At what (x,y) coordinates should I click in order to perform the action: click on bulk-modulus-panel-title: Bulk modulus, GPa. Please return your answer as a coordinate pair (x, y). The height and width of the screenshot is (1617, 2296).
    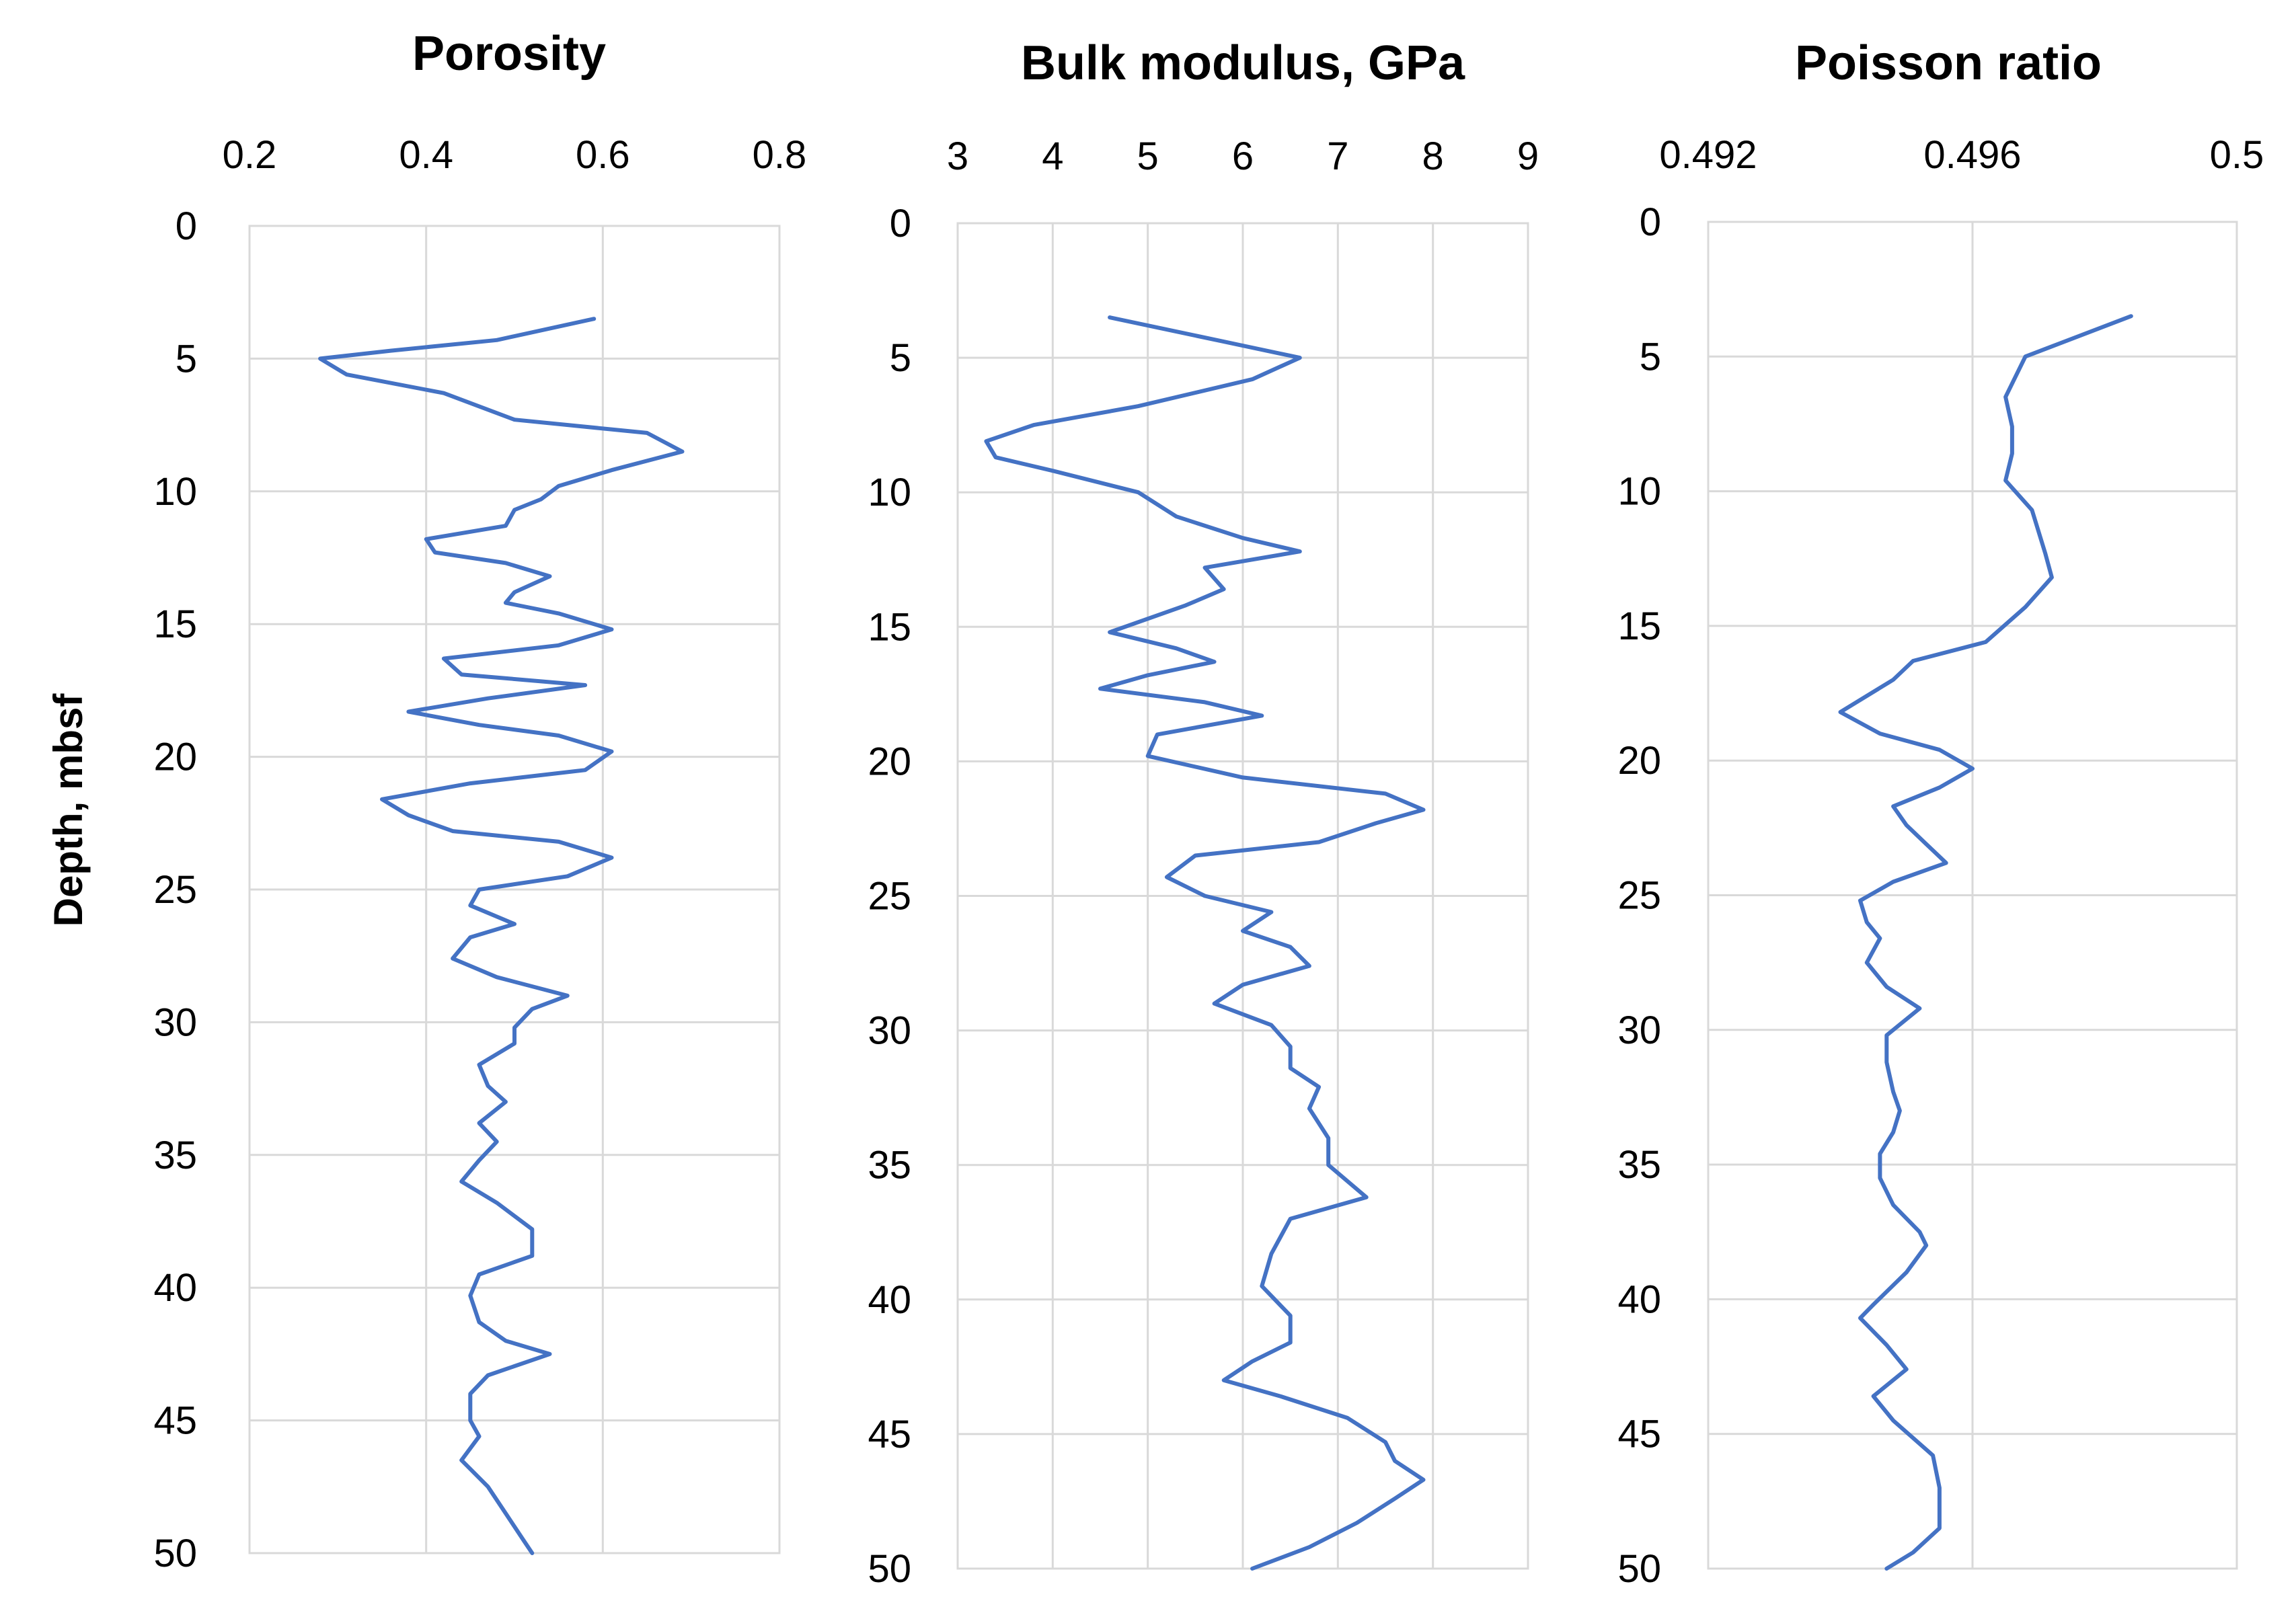
    Looking at the image, I should click on (1243, 63).